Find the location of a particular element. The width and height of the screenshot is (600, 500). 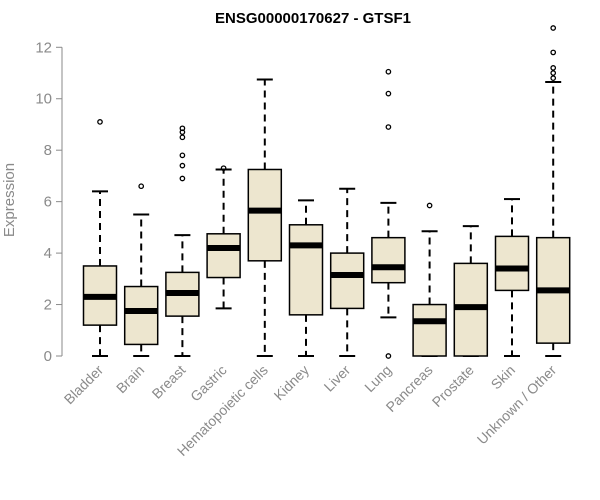

x-tick-label: Bladder is located at coordinates (84, 385).